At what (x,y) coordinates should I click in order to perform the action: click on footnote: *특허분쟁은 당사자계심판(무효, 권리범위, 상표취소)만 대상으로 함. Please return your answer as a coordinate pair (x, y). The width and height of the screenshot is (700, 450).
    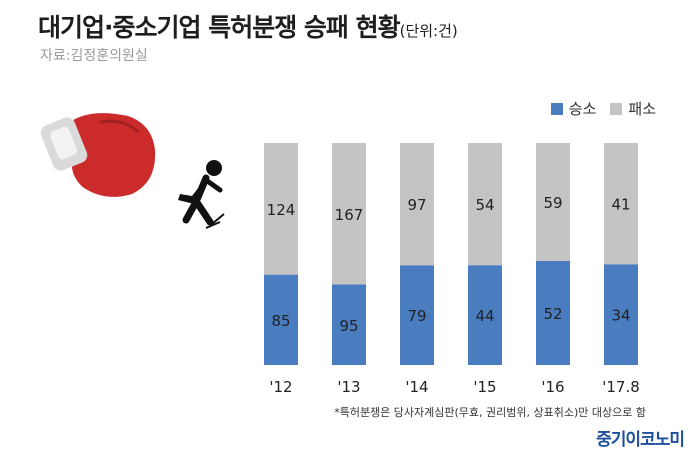
    Looking at the image, I should click on (490, 412).